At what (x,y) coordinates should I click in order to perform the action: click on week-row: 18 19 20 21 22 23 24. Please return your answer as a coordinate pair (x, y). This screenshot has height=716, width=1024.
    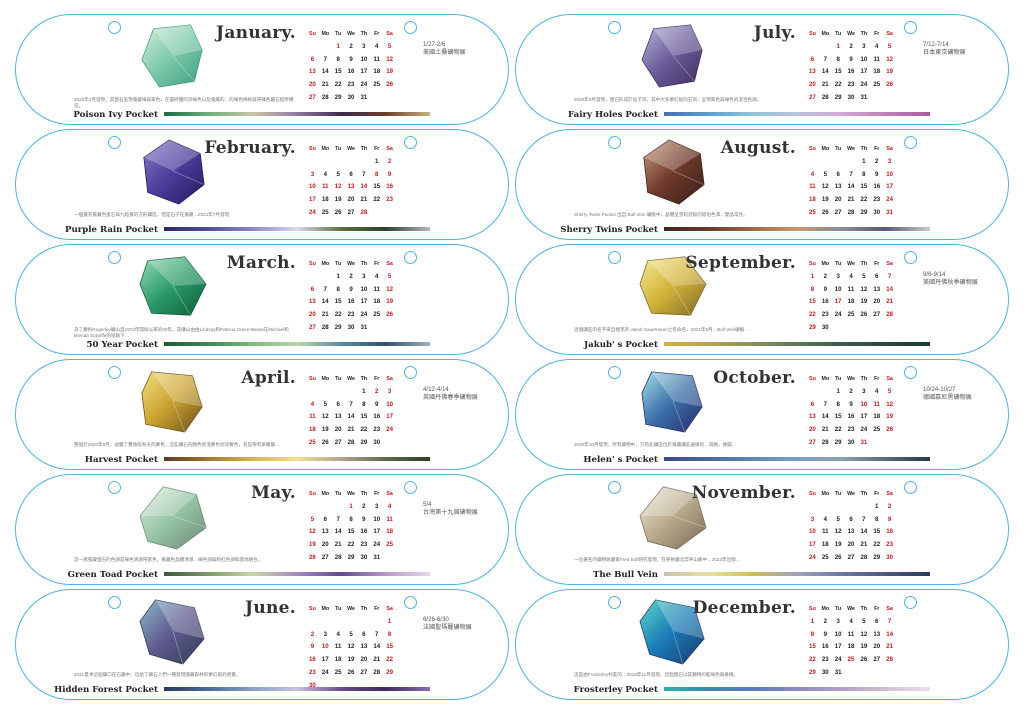
    Looking at the image, I should click on (851, 200).